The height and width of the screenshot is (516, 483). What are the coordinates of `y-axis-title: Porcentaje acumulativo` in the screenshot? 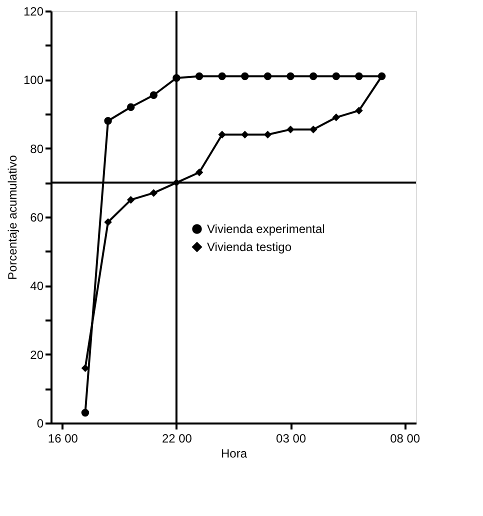 It's located at (12, 217).